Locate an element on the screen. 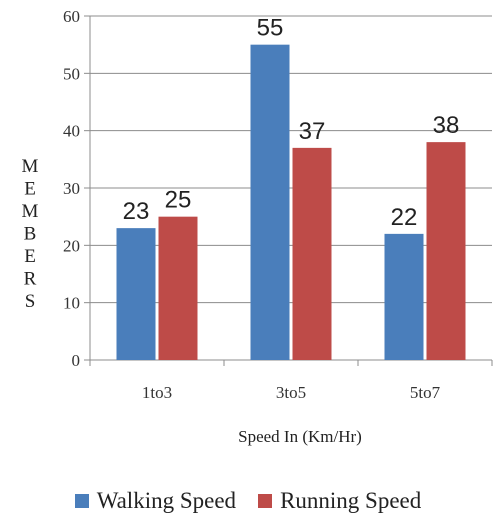 The image size is (496, 524). y-tick-label: 30 is located at coordinates (71, 188).